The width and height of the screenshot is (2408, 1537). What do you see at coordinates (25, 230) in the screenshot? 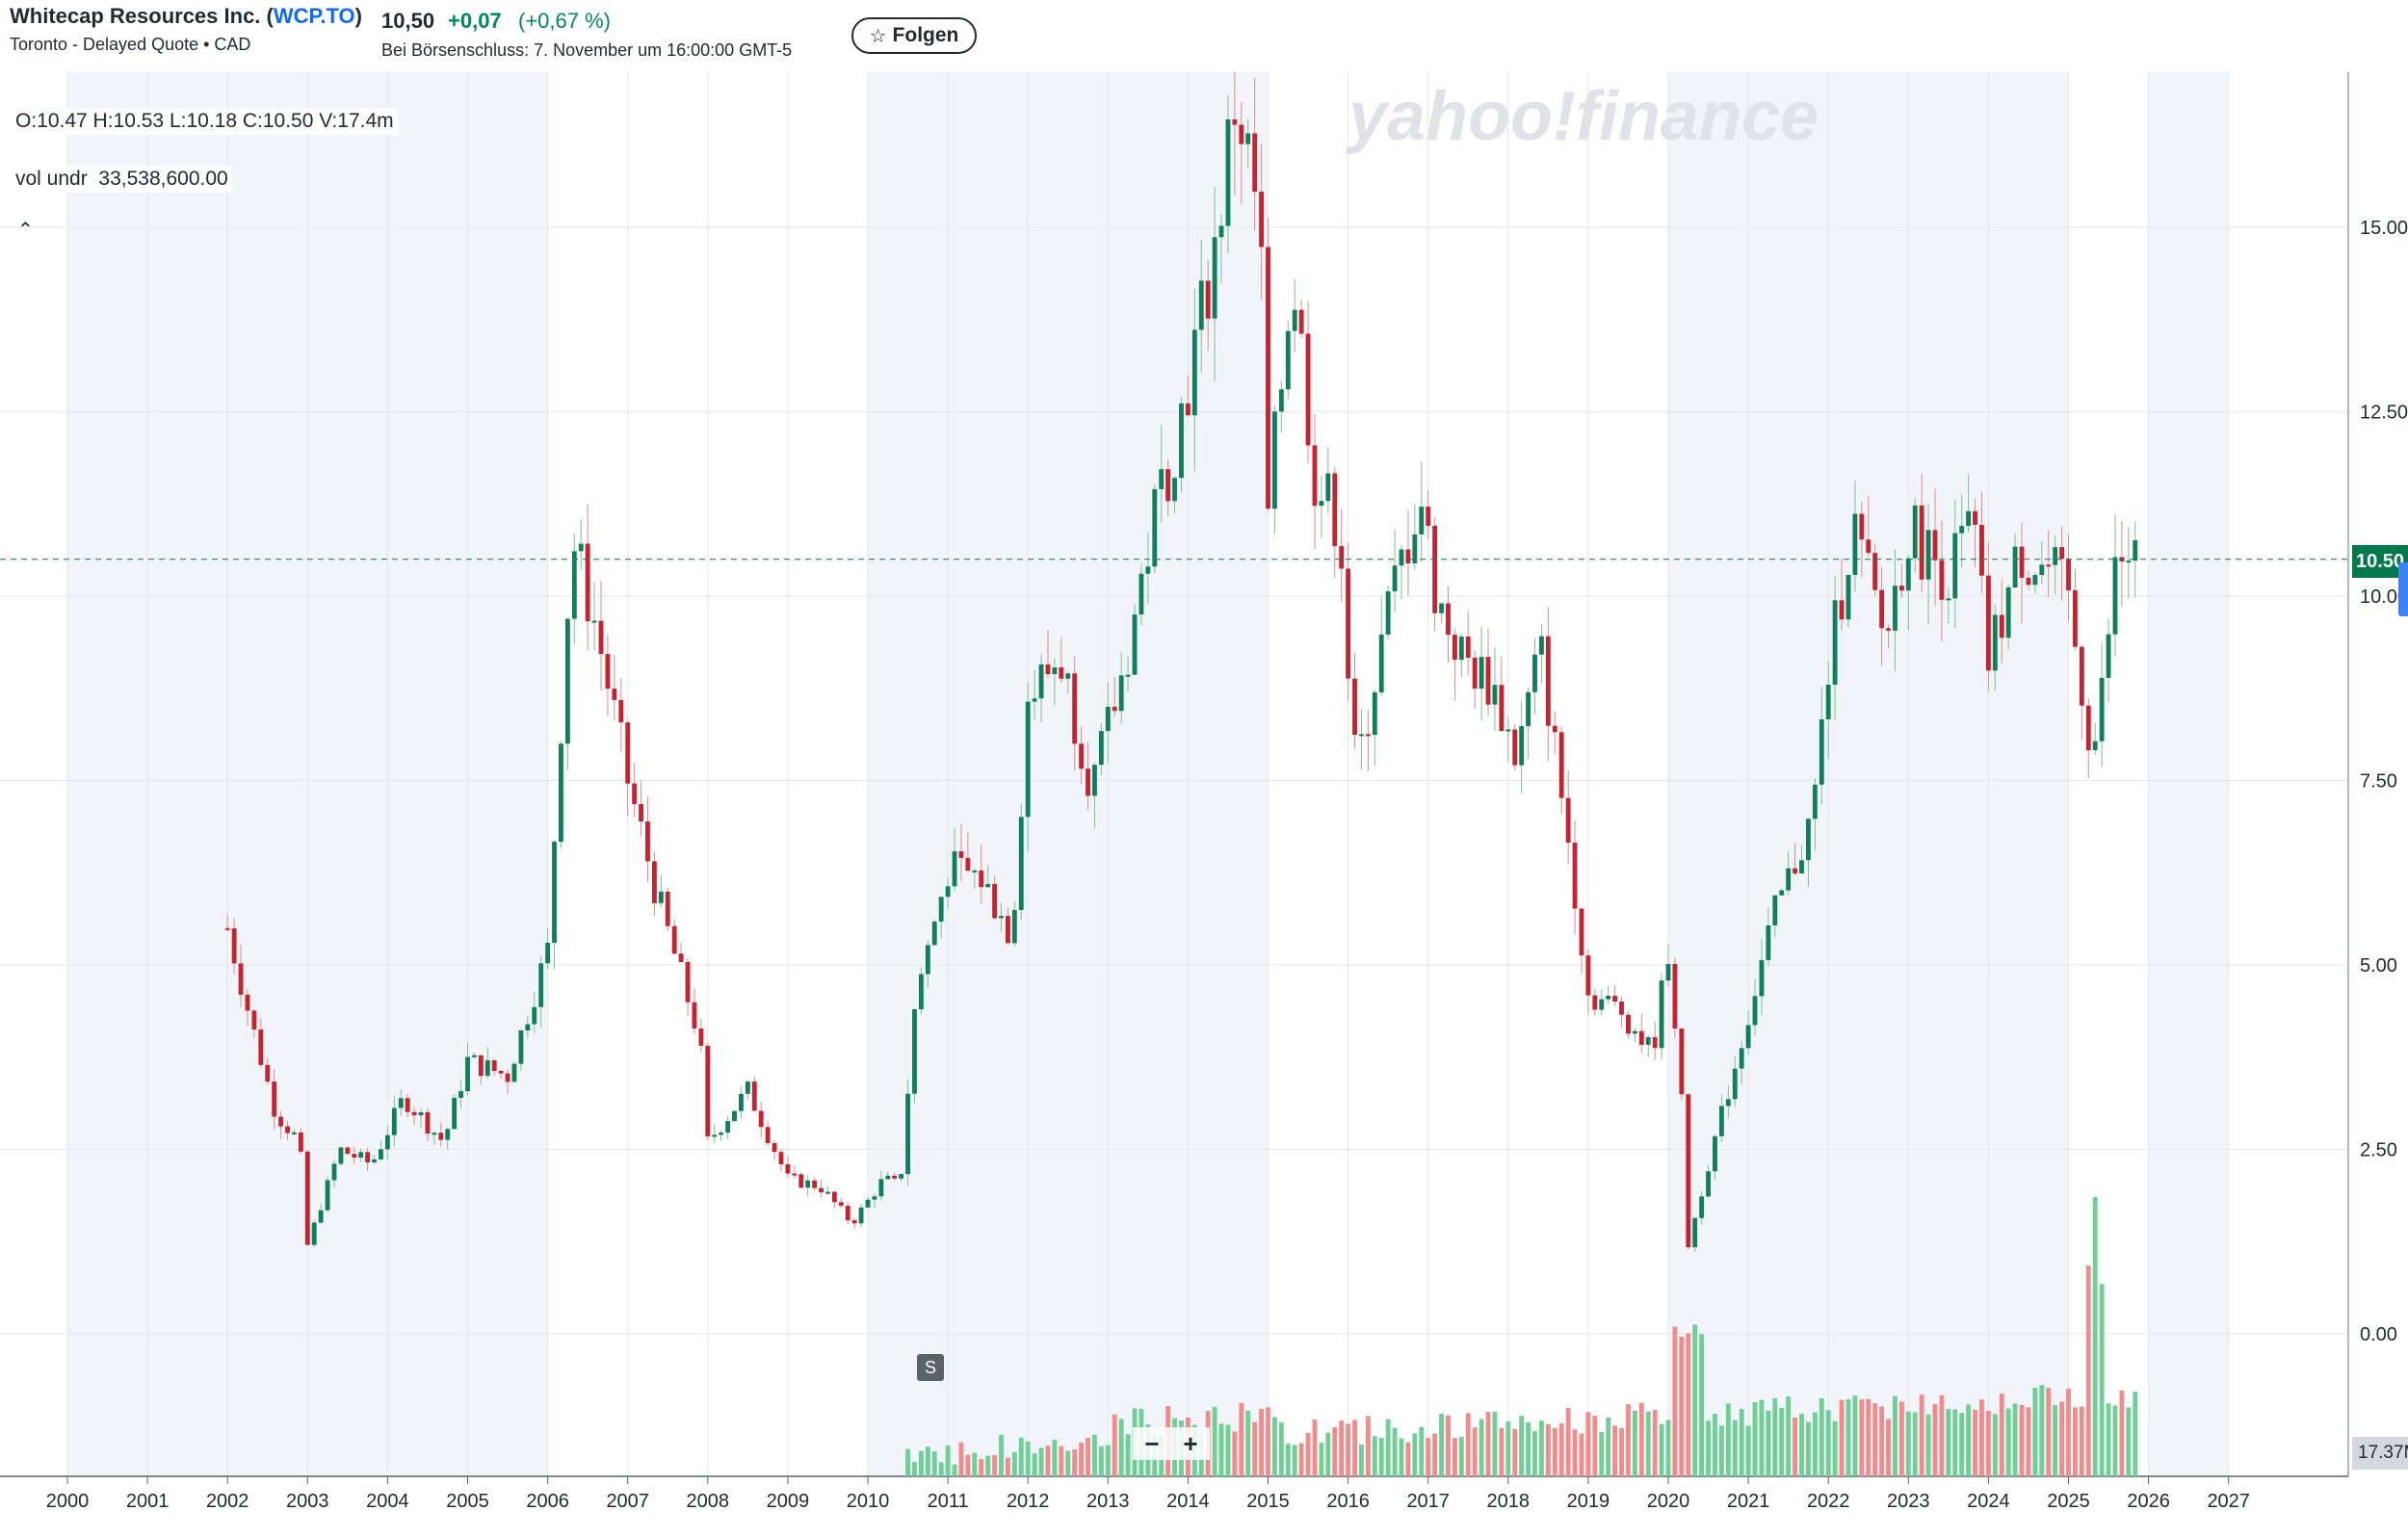
I see `chevron-up-icon: ⌃` at bounding box center [25, 230].